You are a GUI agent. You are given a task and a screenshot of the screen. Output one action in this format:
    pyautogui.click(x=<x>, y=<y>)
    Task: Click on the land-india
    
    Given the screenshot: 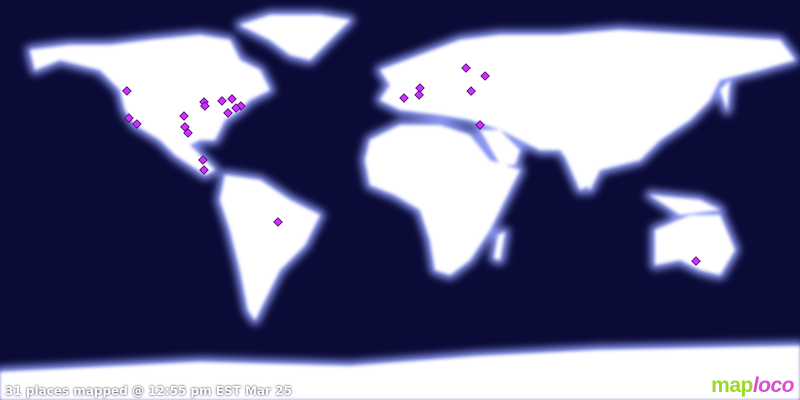 What is the action you would take?
    pyautogui.click(x=580, y=167)
    